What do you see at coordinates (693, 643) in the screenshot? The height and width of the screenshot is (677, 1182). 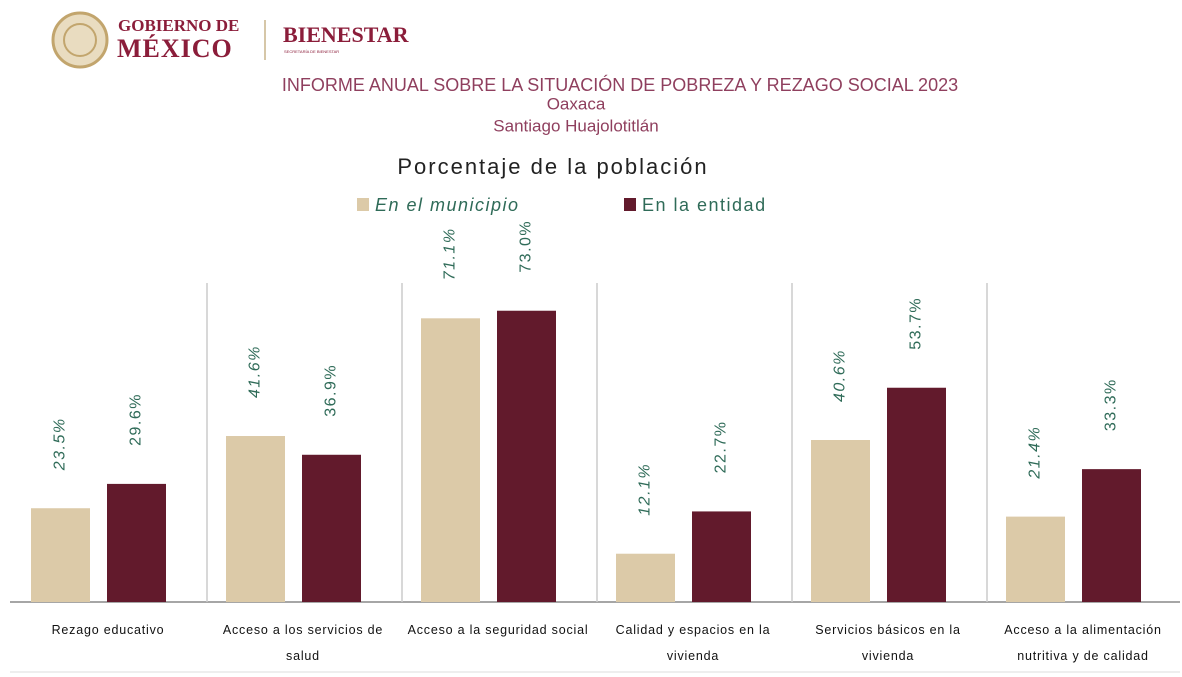 I see `category-label: Calidad y espacios en la vivienda` at bounding box center [693, 643].